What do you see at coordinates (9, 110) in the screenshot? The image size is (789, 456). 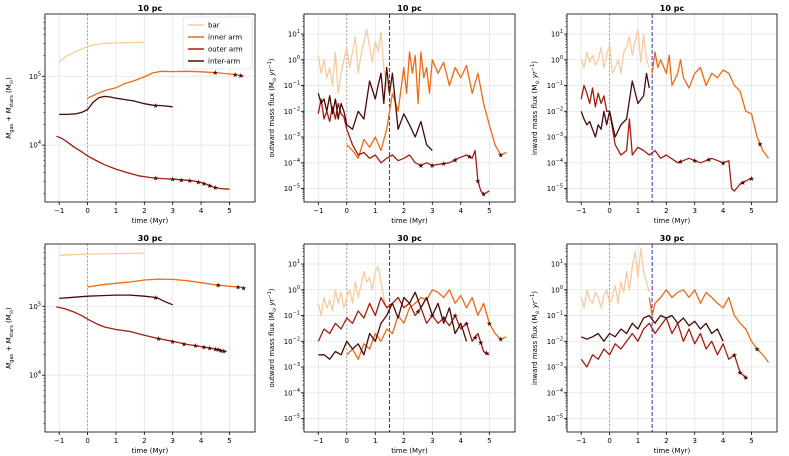 I see `ylabel-symbol: M` at bounding box center [9, 110].